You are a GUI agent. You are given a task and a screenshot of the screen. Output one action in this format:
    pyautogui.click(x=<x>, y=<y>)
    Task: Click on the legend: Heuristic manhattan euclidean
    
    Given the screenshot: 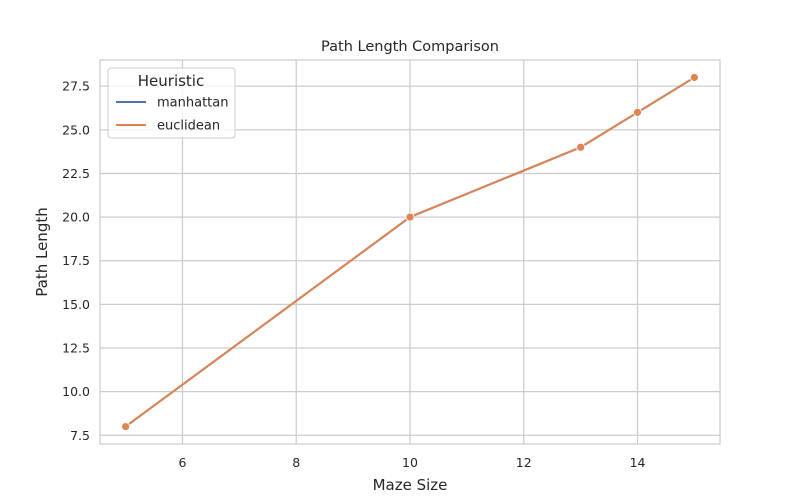 What is the action you would take?
    pyautogui.click(x=171, y=103)
    